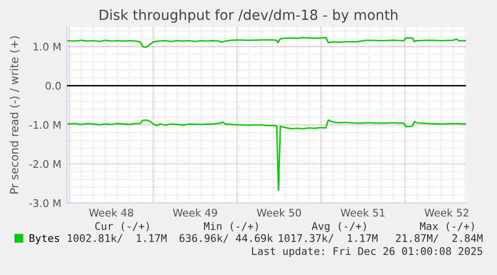 The width and height of the screenshot is (497, 275). Describe the element at coordinates (226, 238) in the screenshot. I see `text: 636.96k/ 44.69k` at that location.